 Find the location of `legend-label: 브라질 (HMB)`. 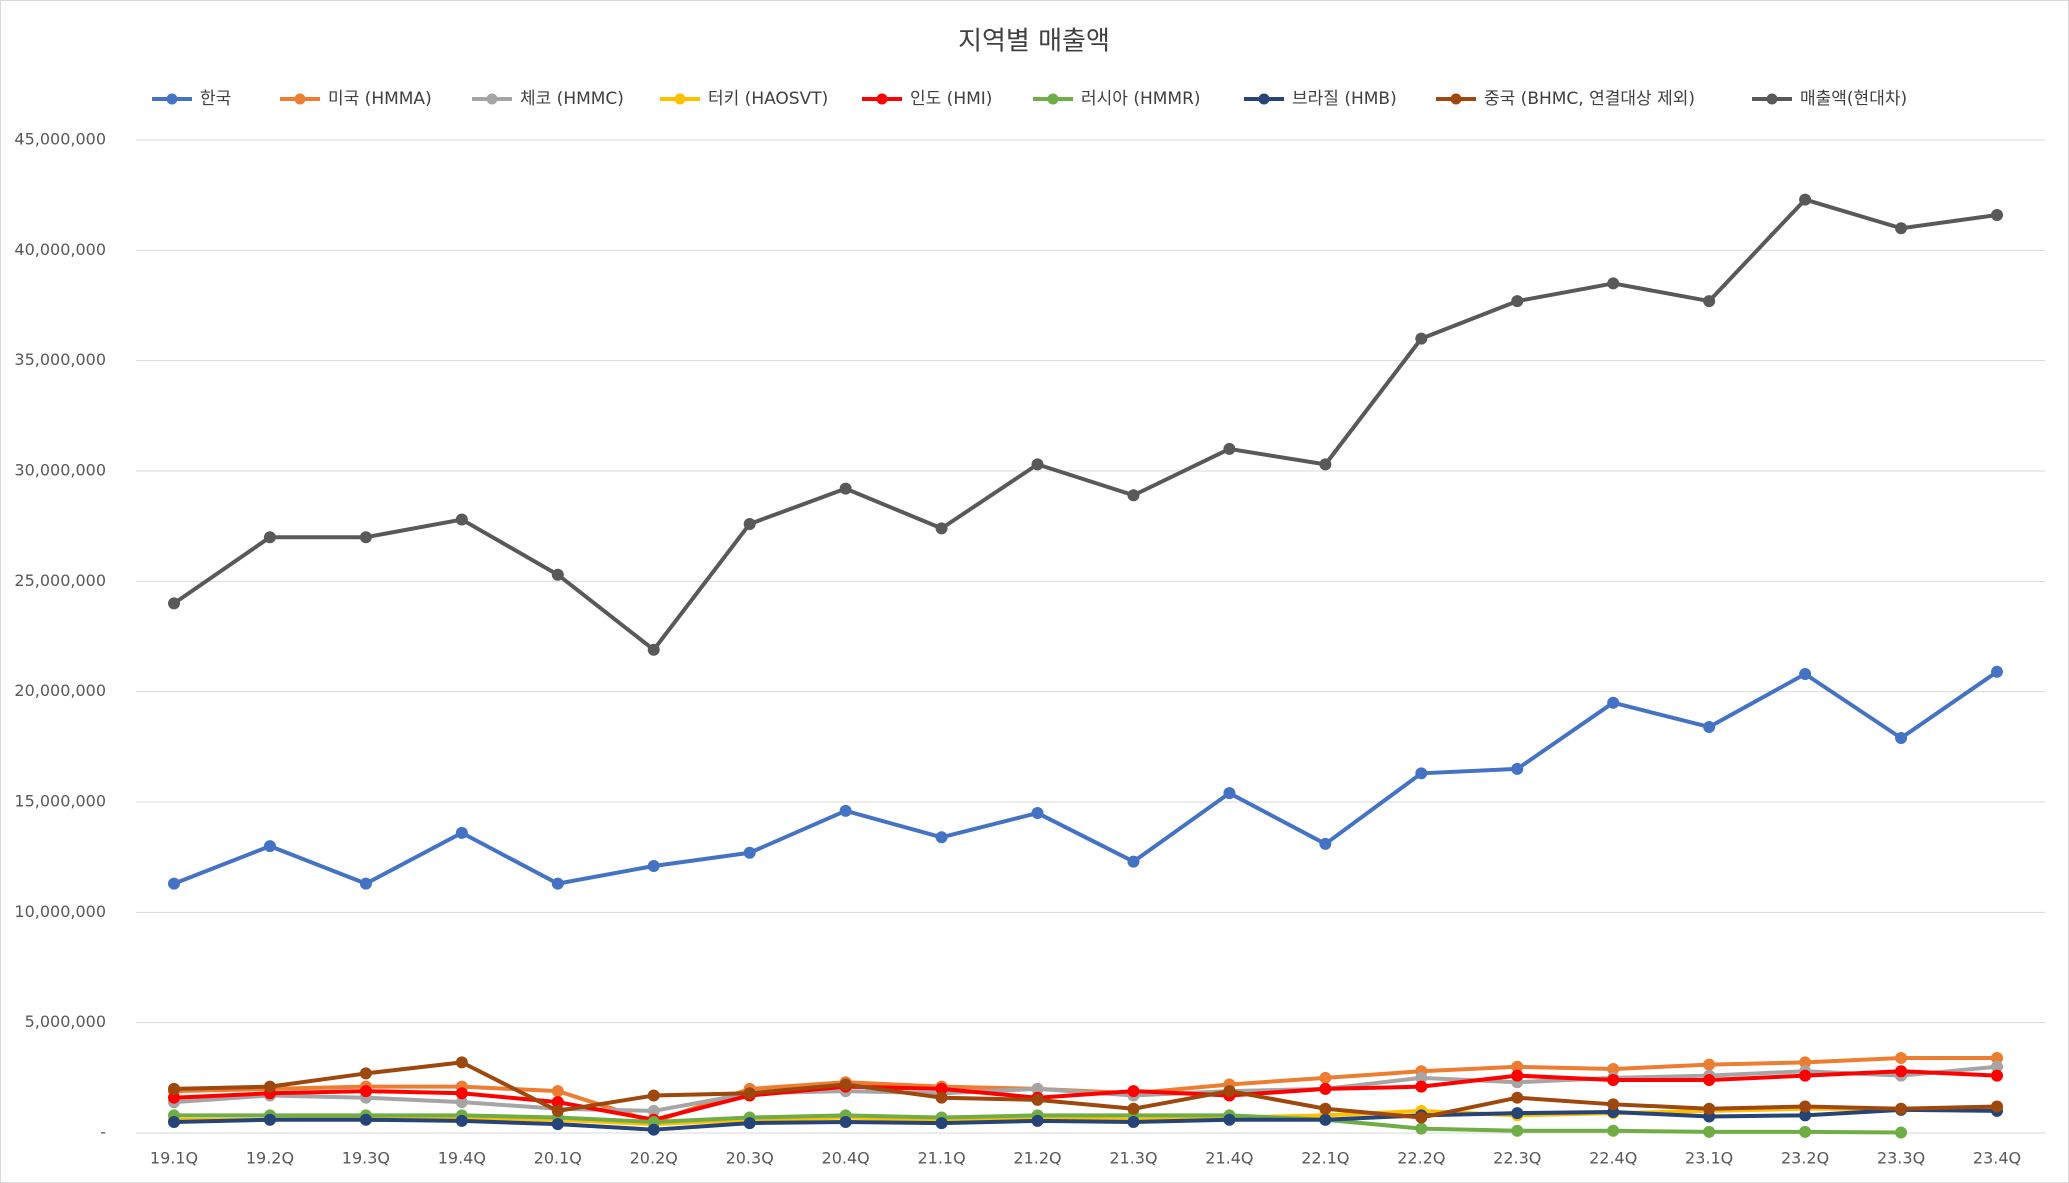

legend-label: 브라질 (HMB) is located at coordinates (1344, 99).